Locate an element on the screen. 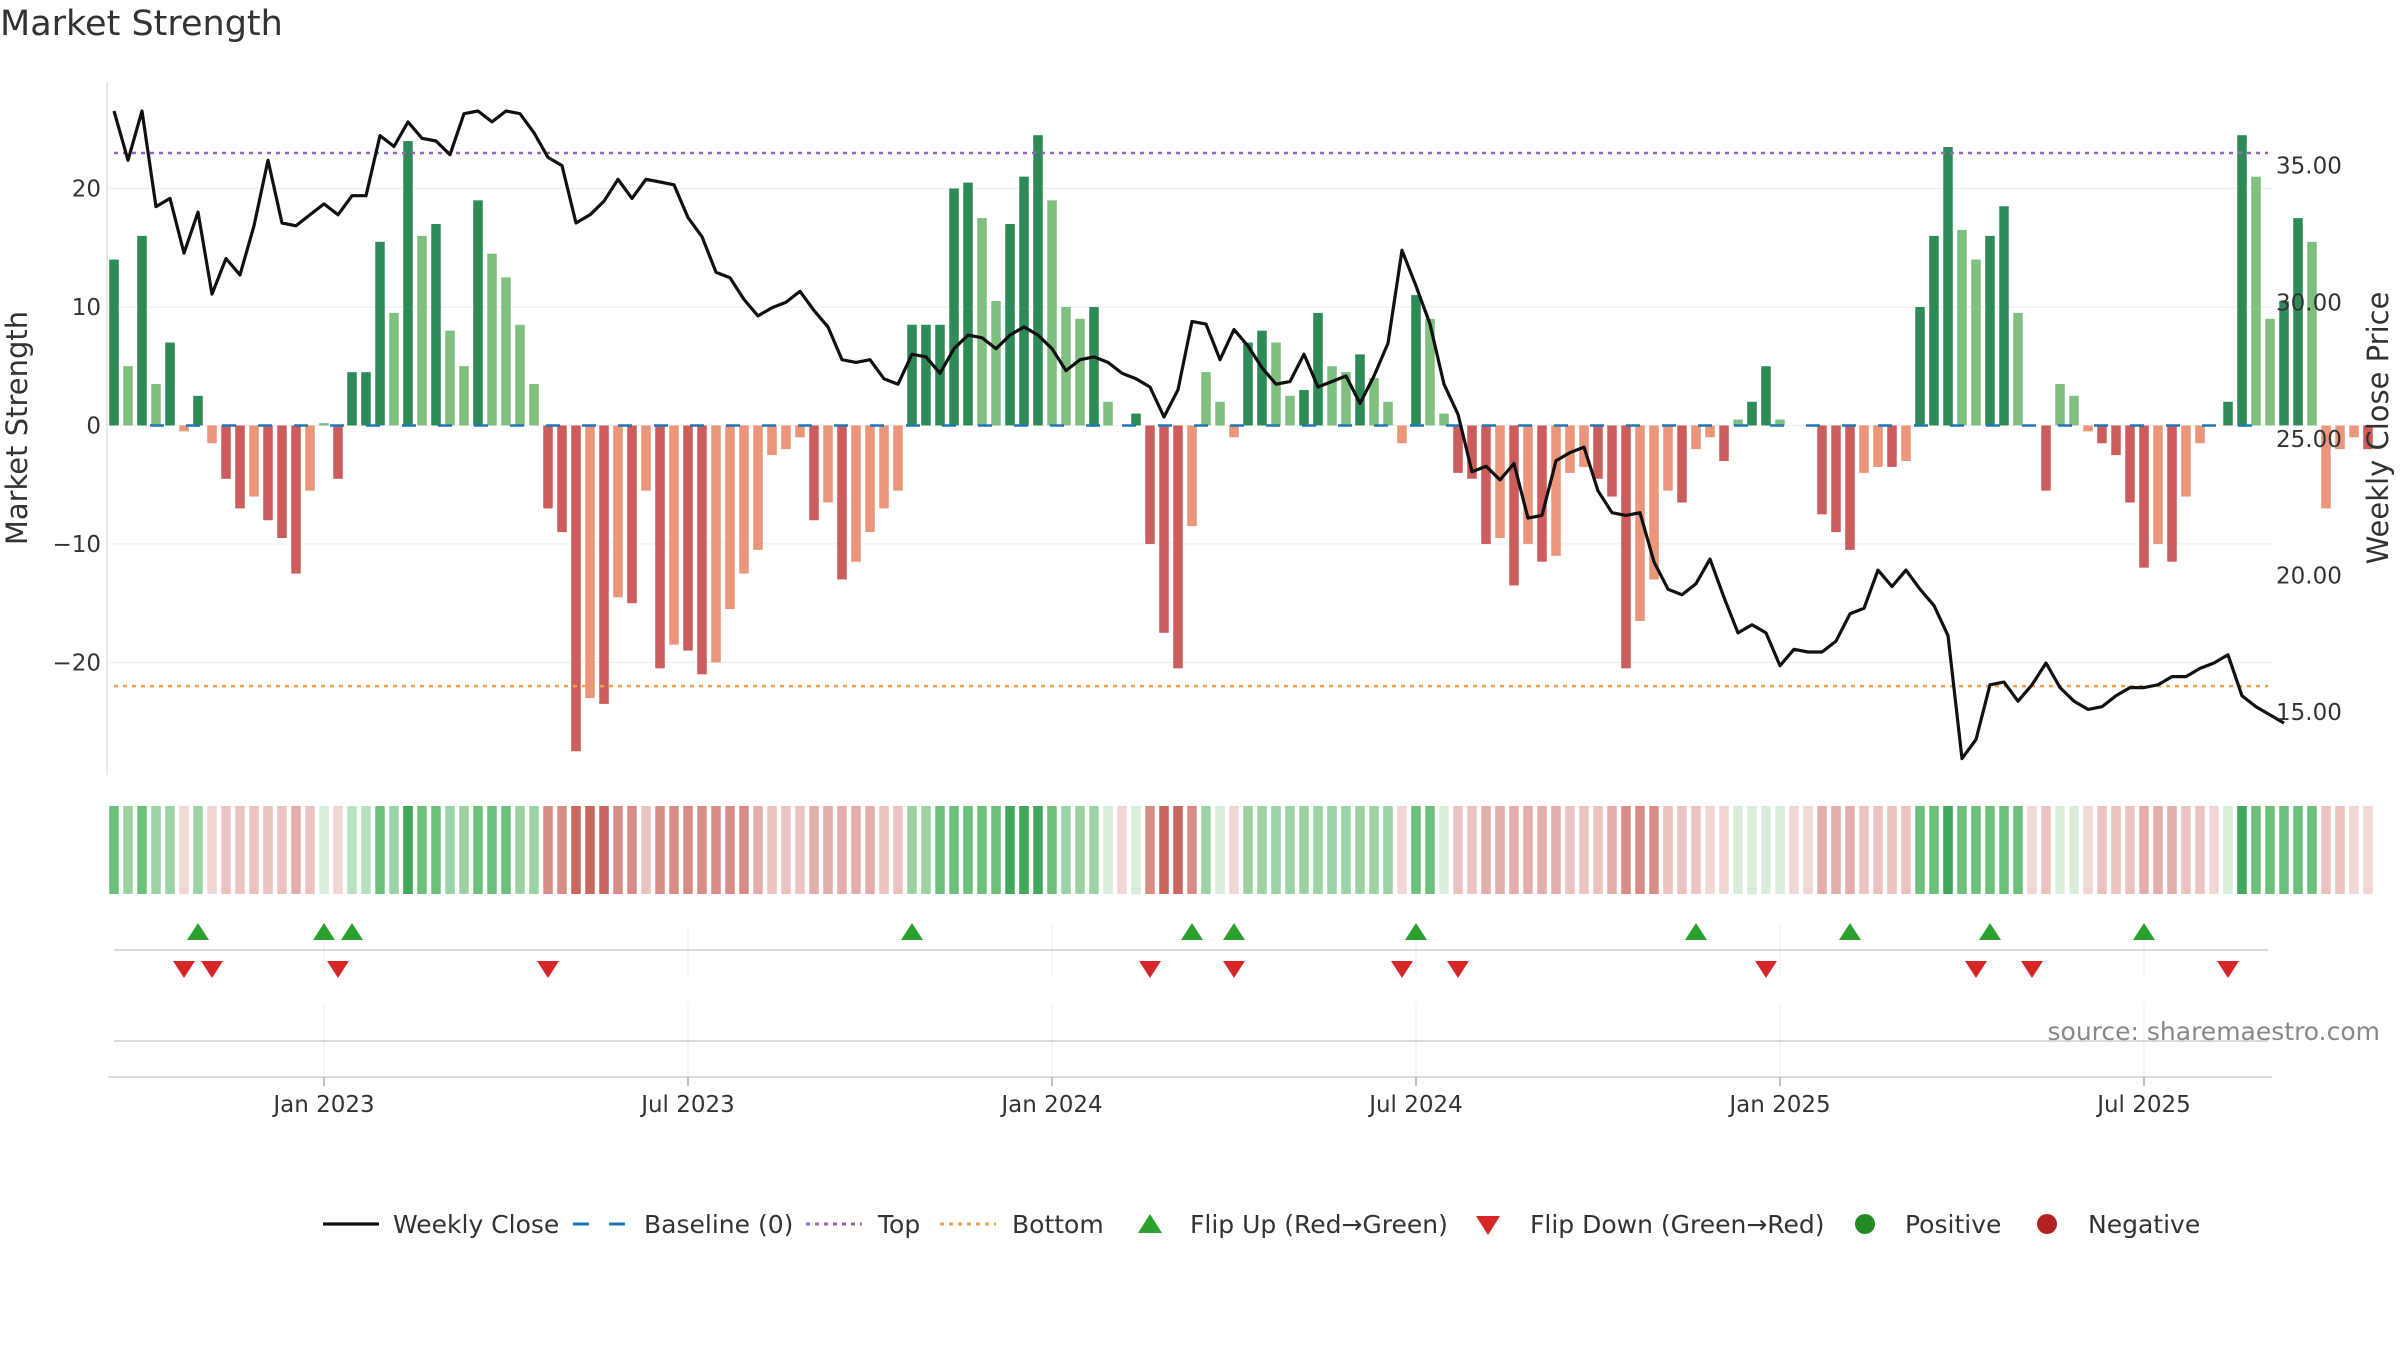 The image size is (2400, 1350). y-tick-right-label: 35.00 is located at coordinates (2309, 167).